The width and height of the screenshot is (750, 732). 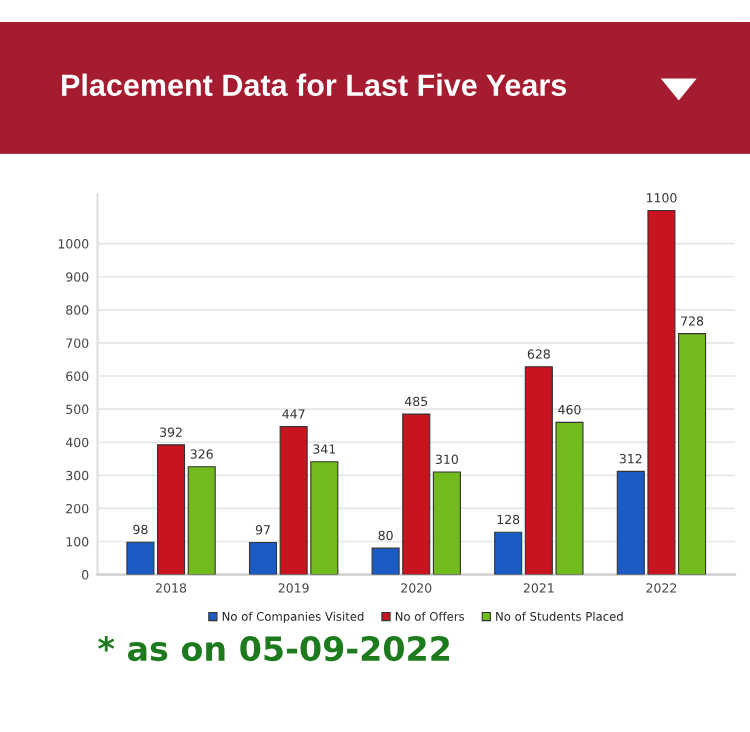 I want to click on chart-title: Placement Data for Last Five Years, so click(x=314, y=85).